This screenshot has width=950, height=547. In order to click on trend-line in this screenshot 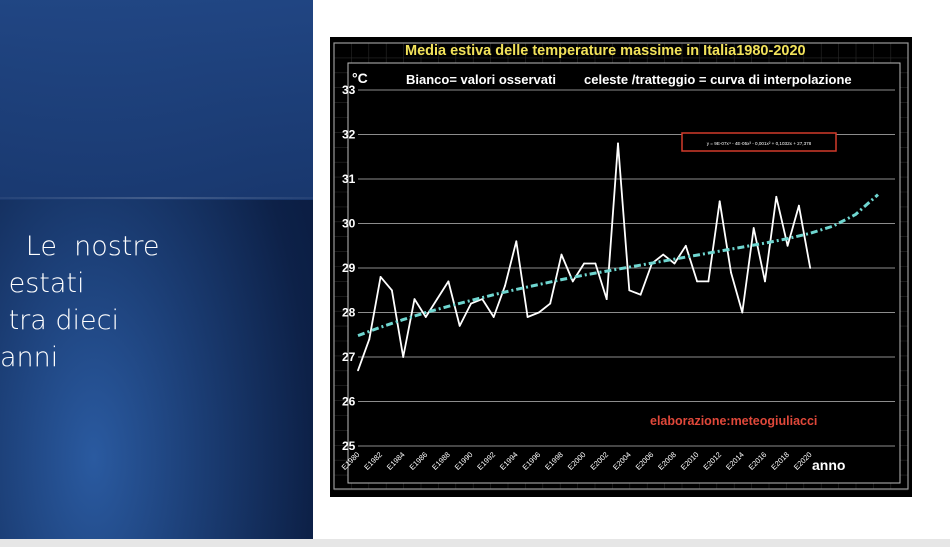, I will do `click(618, 265)`.